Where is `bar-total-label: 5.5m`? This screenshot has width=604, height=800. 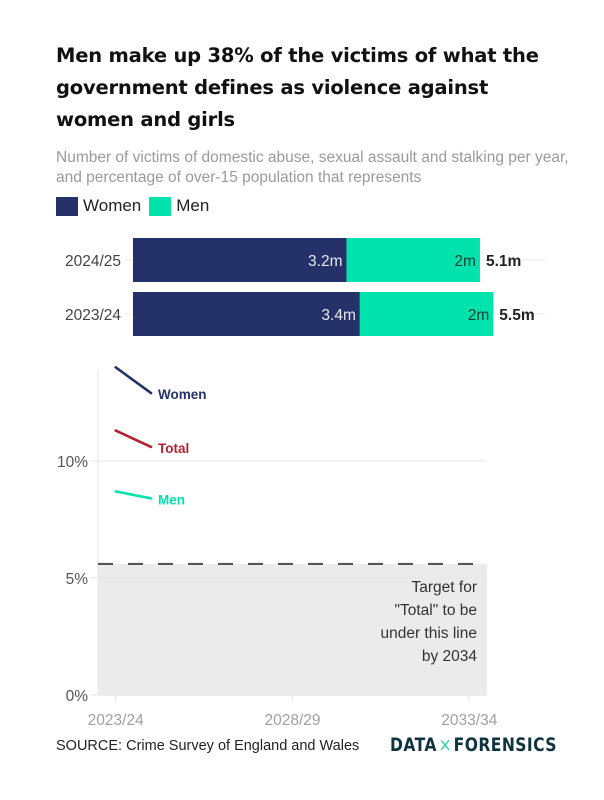 bar-total-label: 5.5m is located at coordinates (516, 315).